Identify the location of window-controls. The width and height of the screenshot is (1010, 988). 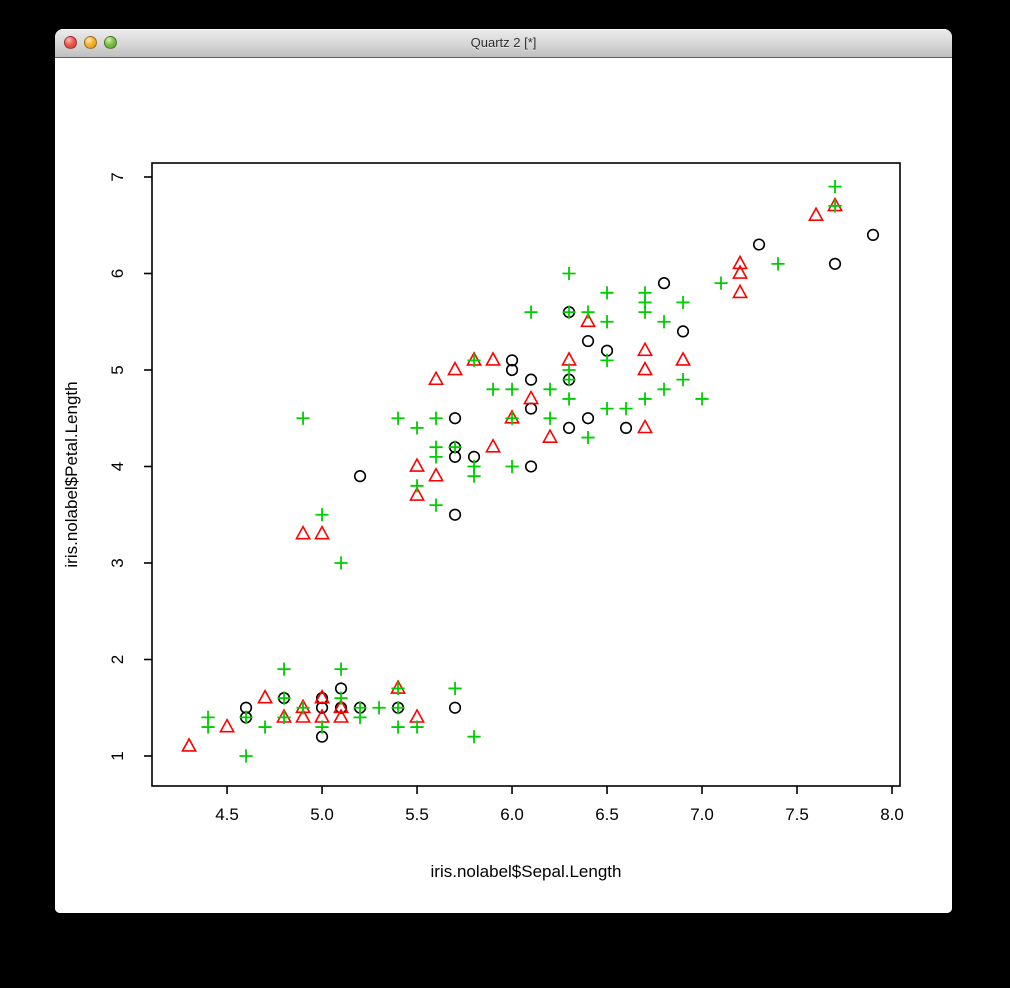
(90, 42).